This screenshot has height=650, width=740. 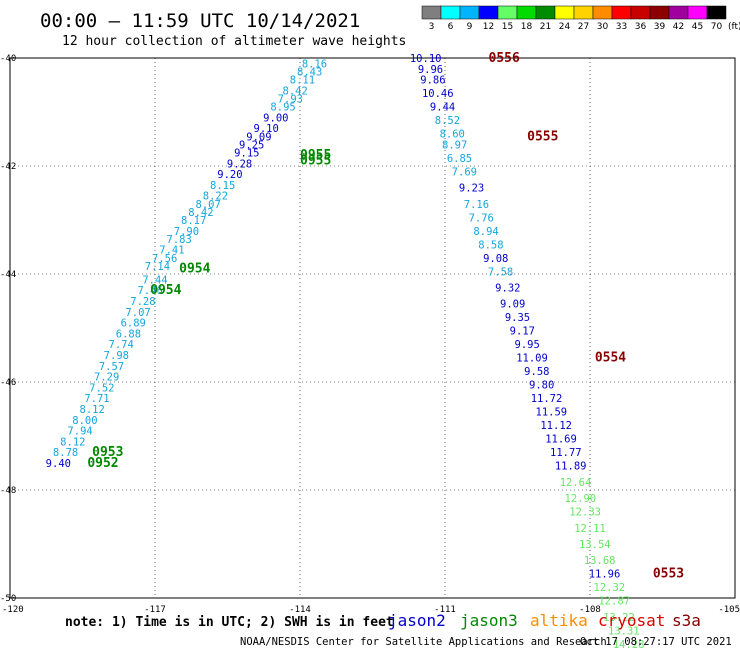 What do you see at coordinates (729, 610) in the screenshot?
I see `x-tick-label: -105` at bounding box center [729, 610].